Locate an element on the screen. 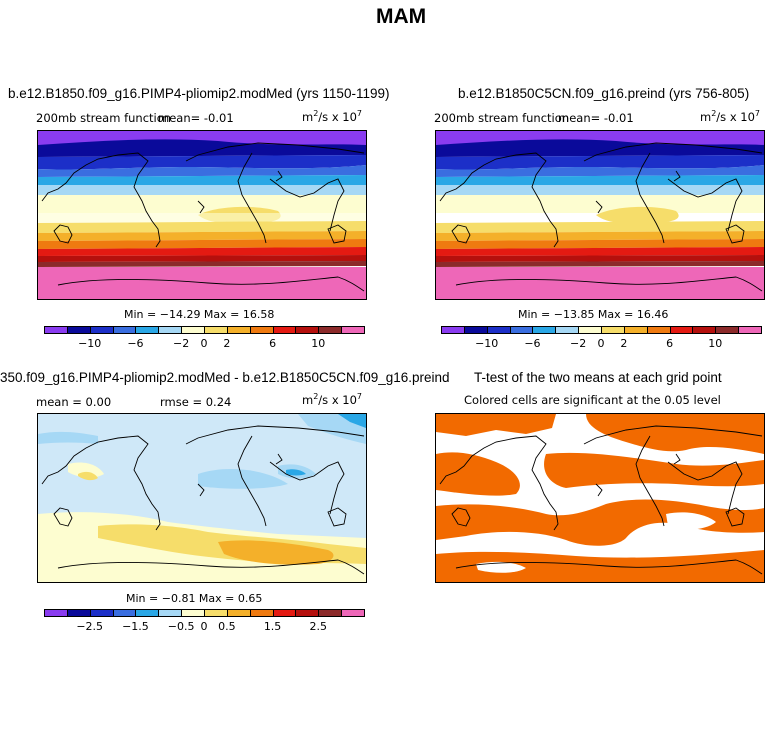 The image size is (775, 732). panel3-map is located at coordinates (202, 498).